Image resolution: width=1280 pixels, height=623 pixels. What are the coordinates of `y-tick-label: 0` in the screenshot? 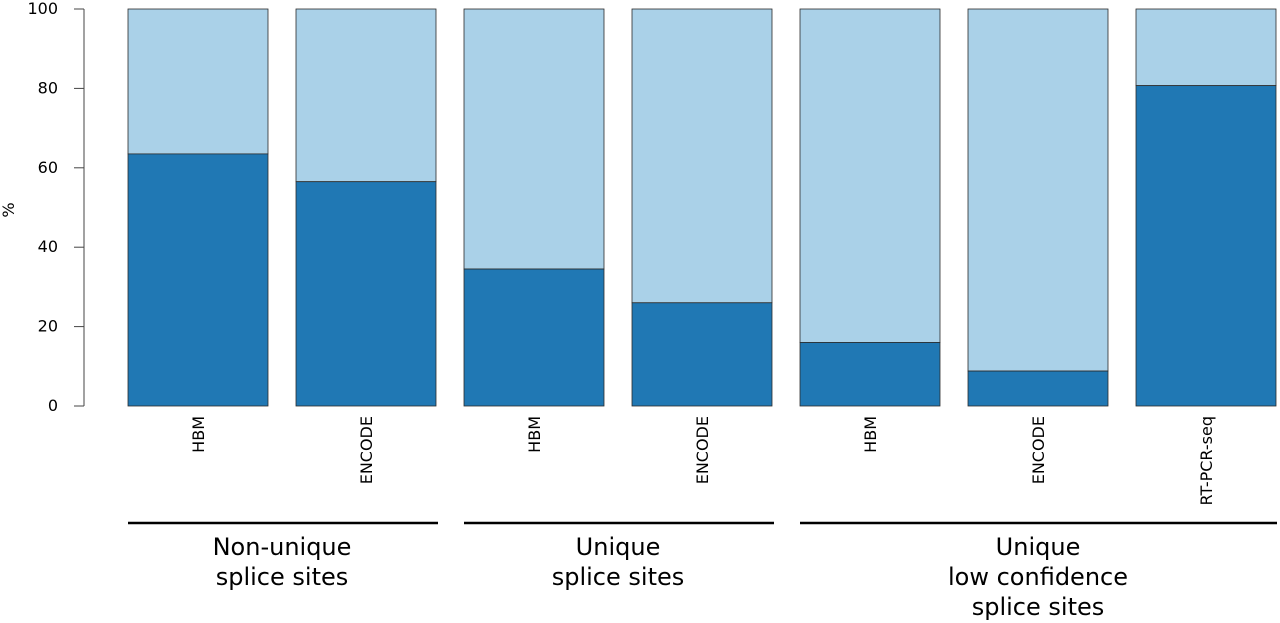 It's located at (53, 405).